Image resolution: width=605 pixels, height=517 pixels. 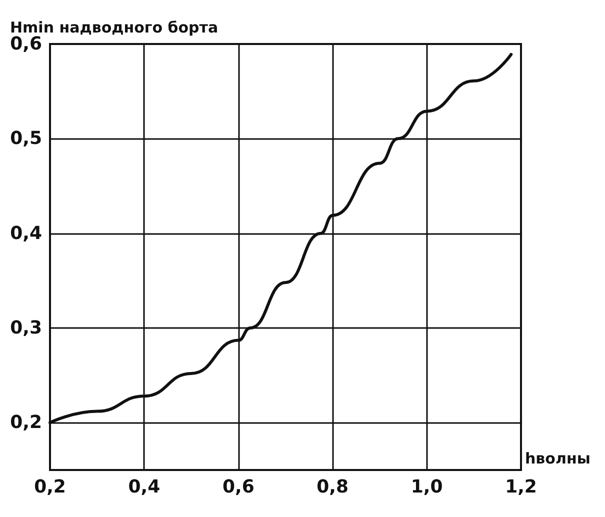 What do you see at coordinates (332, 487) in the screenshot?
I see `x-tick-label: 0,8` at bounding box center [332, 487].